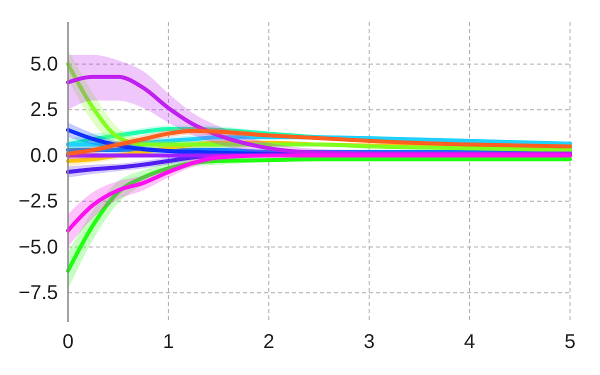 The width and height of the screenshot is (600, 375). I want to click on x-tick-label: 3, so click(369, 342).